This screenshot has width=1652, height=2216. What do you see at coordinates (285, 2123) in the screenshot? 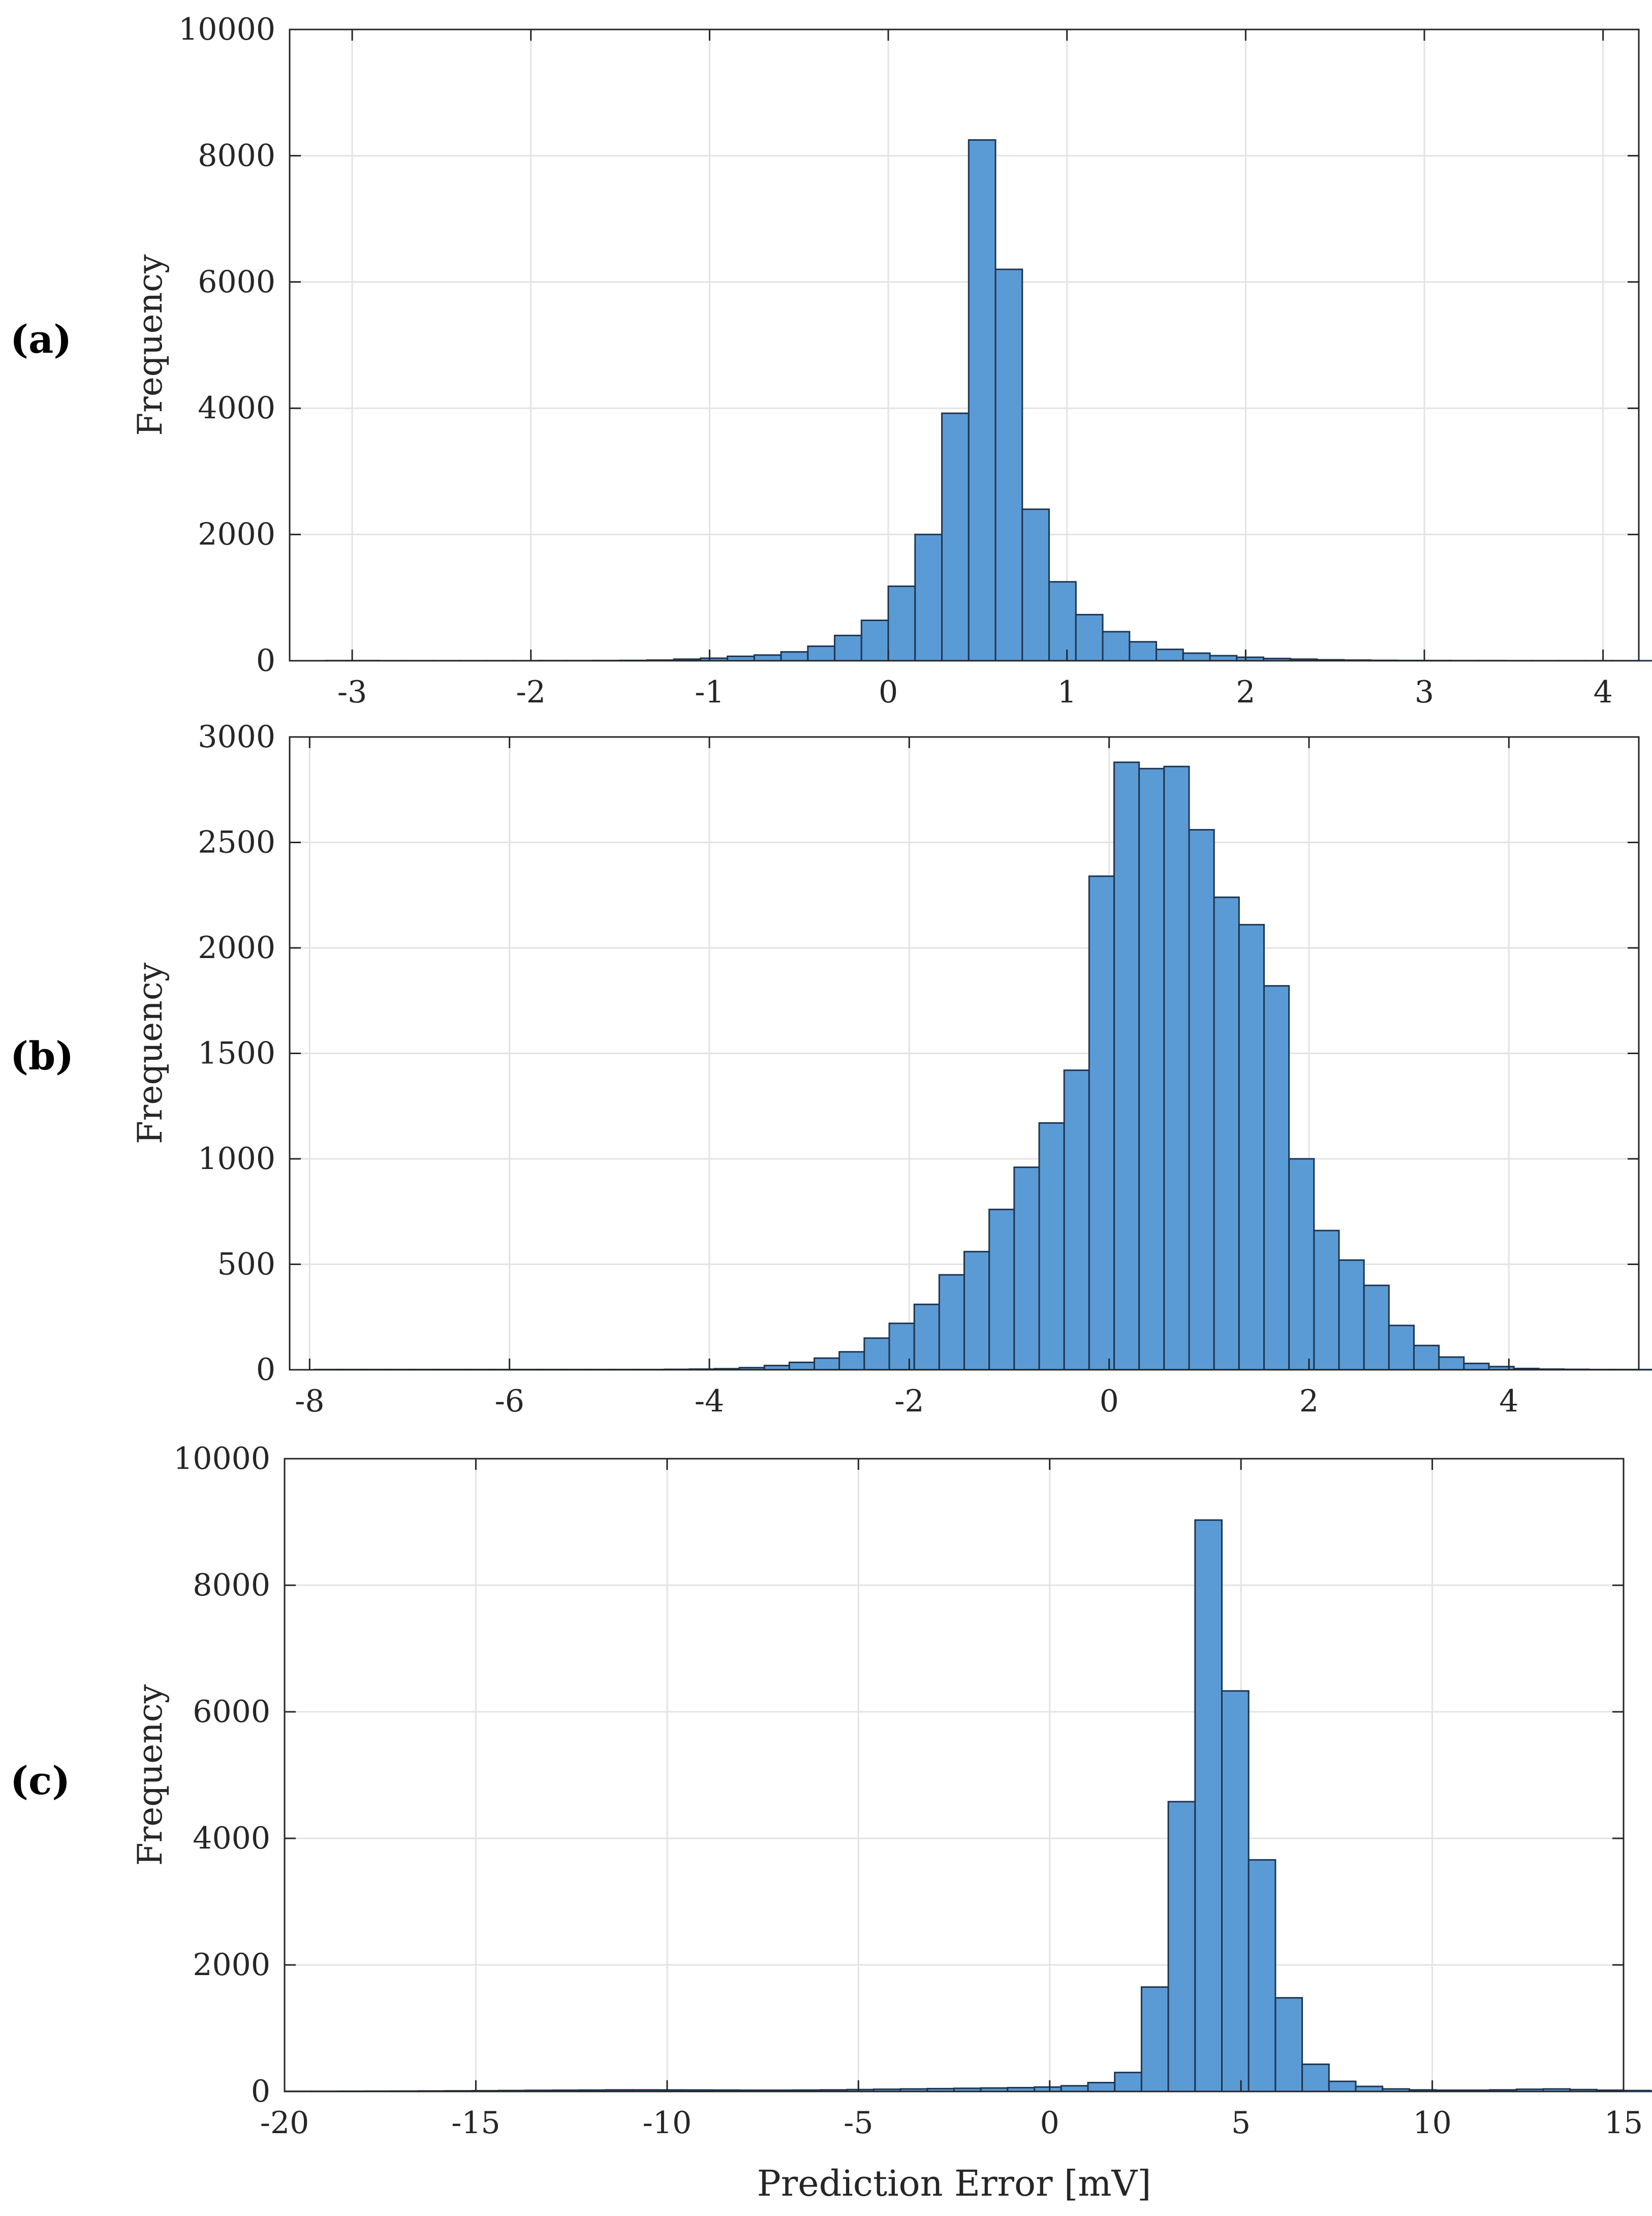
I see `x-tick-label: -20` at bounding box center [285, 2123].